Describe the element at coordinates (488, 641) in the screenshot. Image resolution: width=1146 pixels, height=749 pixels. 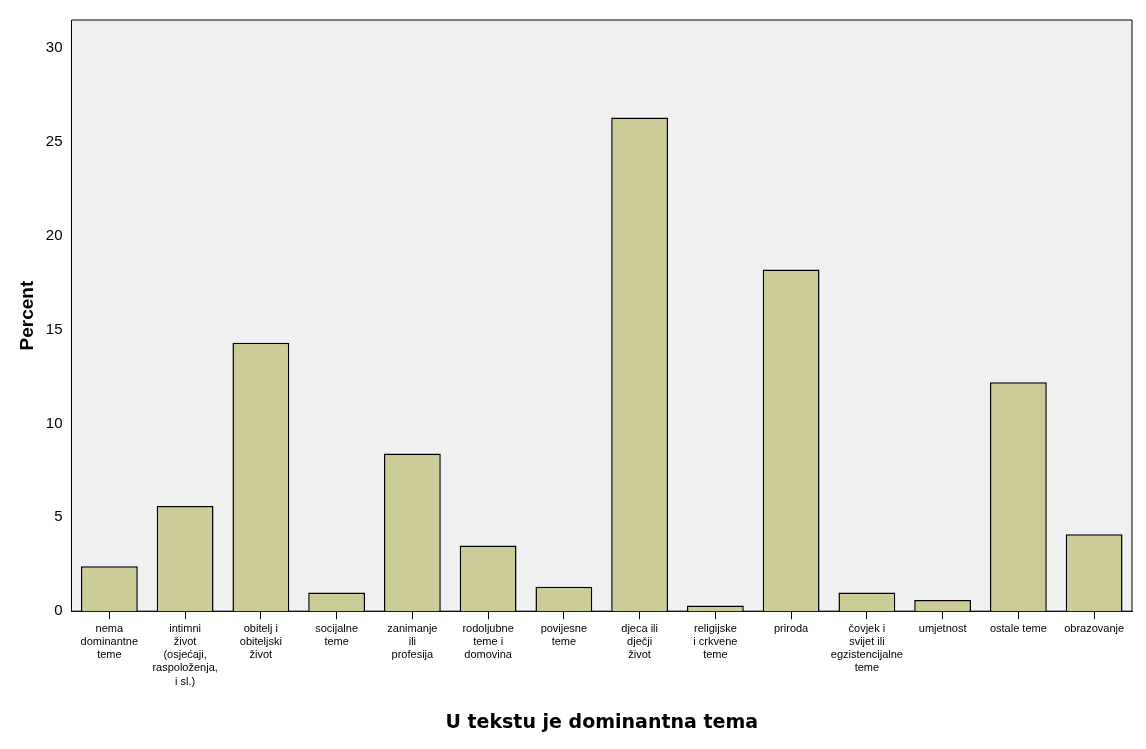
I see `x-tick-label: rodoljubne teme i domovina` at that location.